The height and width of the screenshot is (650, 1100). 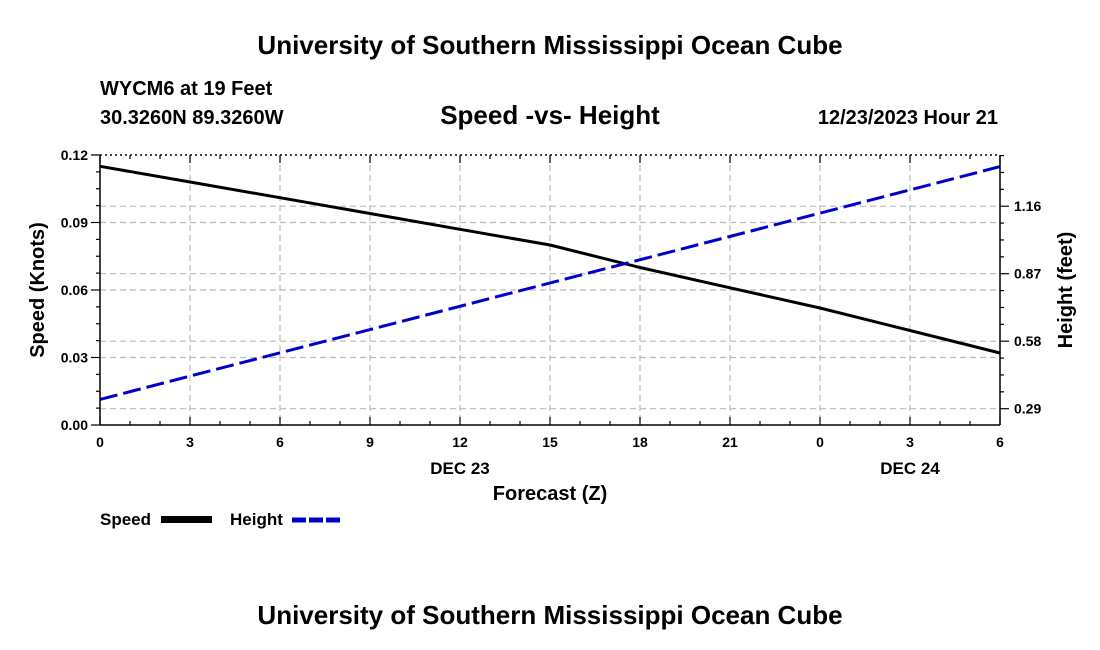 What do you see at coordinates (125, 519) in the screenshot?
I see `legend-label-speed: Speed` at bounding box center [125, 519].